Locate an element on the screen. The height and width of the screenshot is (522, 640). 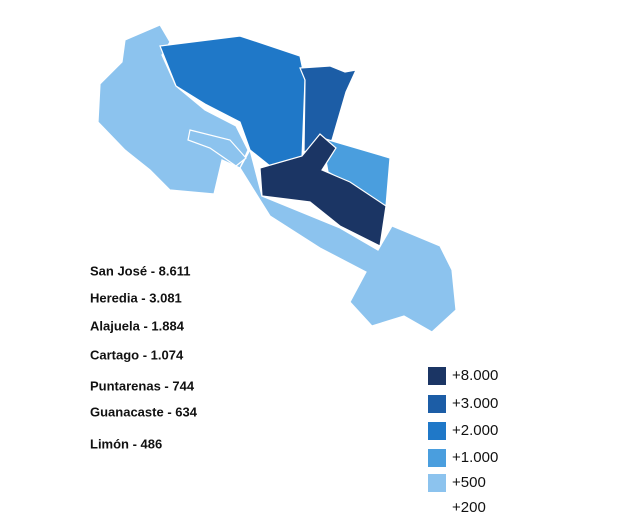
legend: +8.000 +3.000 +2.000 +1.000 +500 +200 is located at coordinates (463, 442).